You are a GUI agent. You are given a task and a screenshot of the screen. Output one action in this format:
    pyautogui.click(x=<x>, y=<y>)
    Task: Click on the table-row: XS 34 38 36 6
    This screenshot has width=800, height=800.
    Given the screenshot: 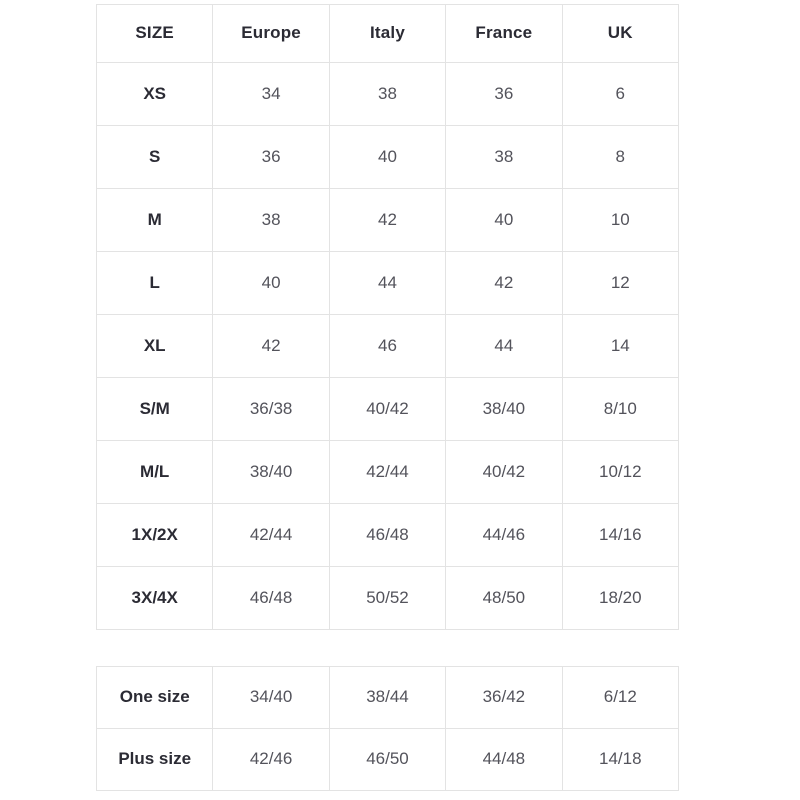 What is the action you would take?
    pyautogui.click(x=387, y=94)
    